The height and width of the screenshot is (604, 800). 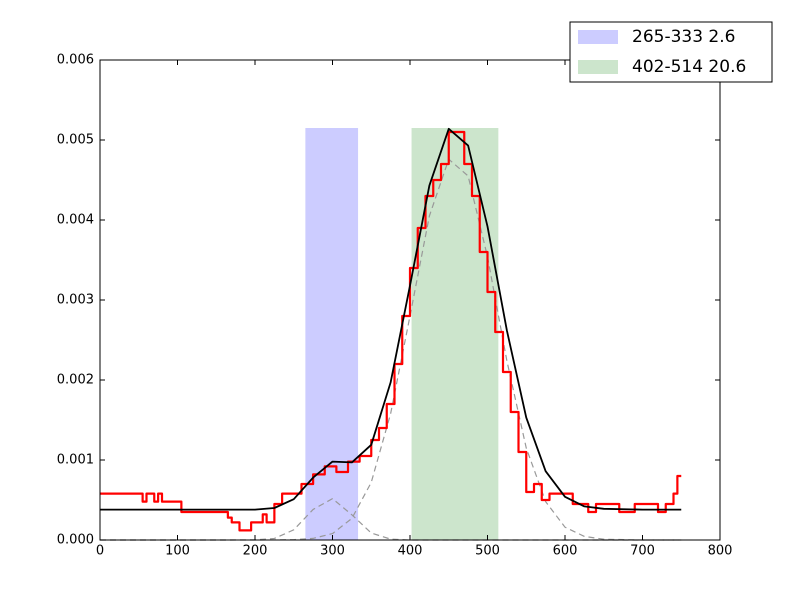 I want to click on legend-label: 402-514 20.6, so click(x=689, y=67).